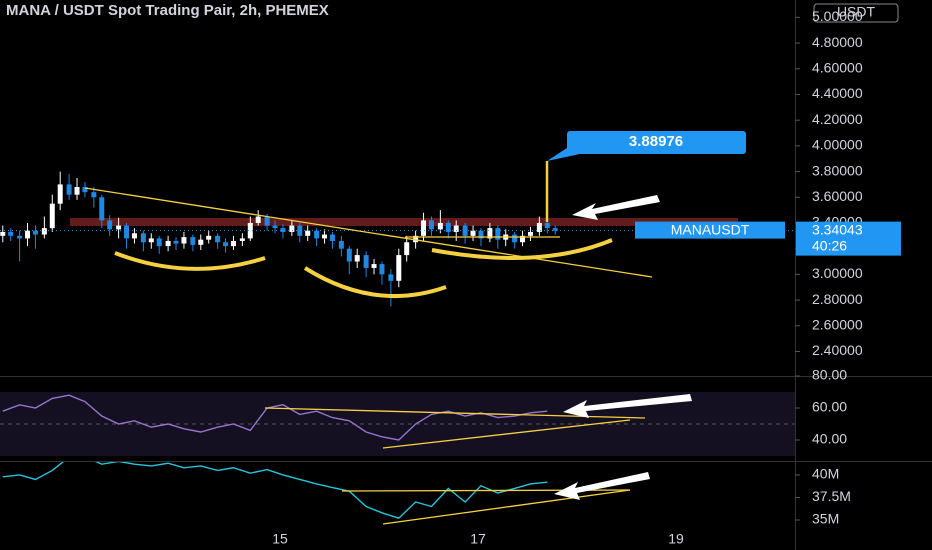  Describe the element at coordinates (676, 539) in the screenshot. I see `x-tick-label: 19` at that location.